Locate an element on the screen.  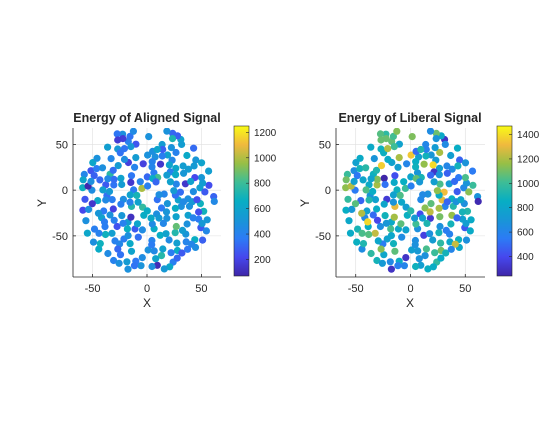
chart-title: Energy of Aligned Signal is located at coordinates (146, 118).